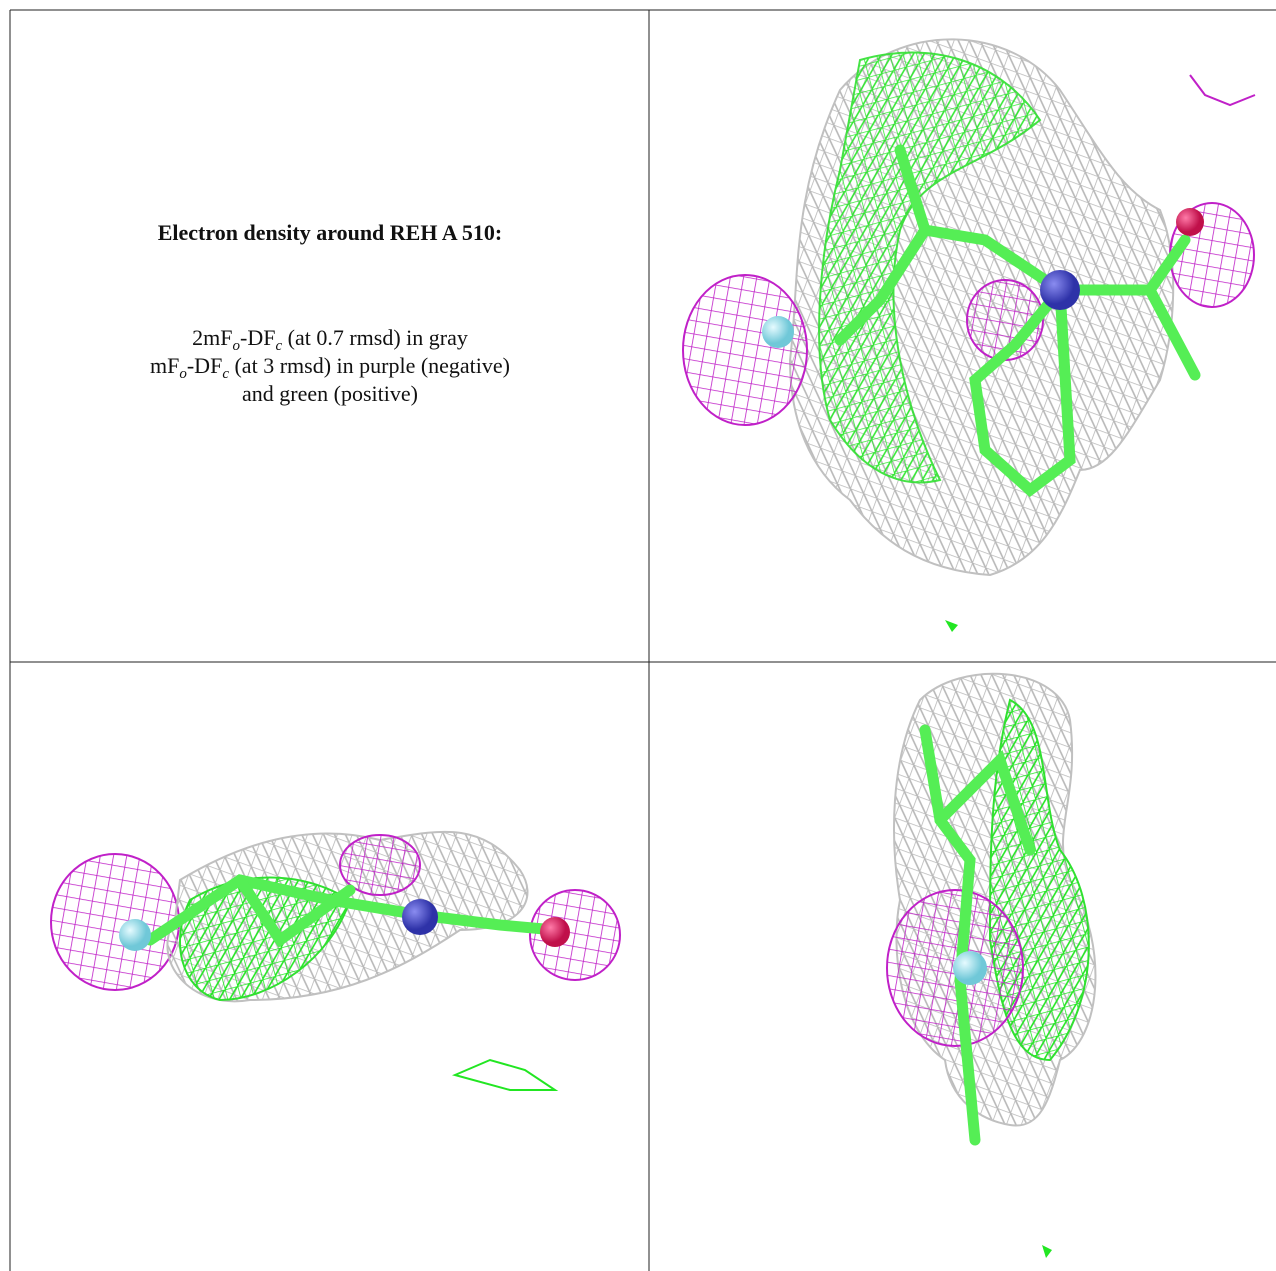  I want to click on caption-text: mF, so click(164, 365).